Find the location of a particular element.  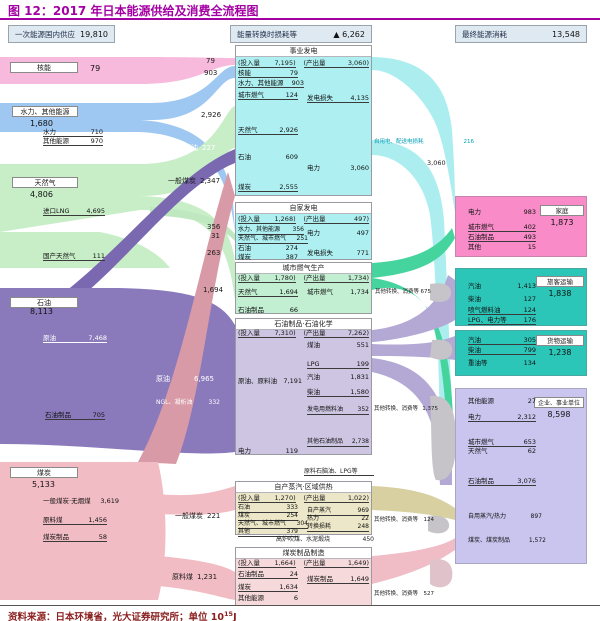

input-row: 天然气 2,926 is located at coordinates (268, 130).